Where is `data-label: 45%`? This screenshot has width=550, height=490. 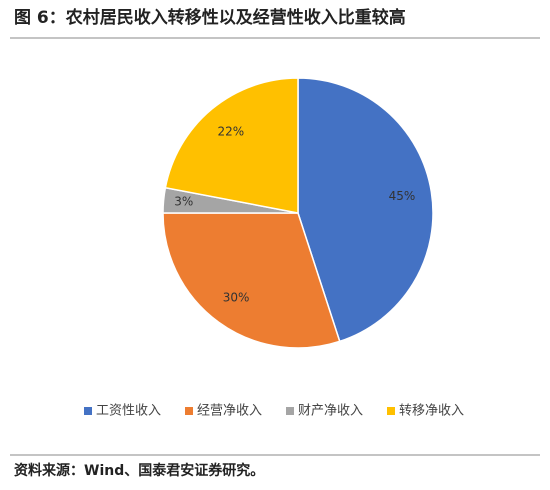
data-label: 45% is located at coordinates (402, 196).